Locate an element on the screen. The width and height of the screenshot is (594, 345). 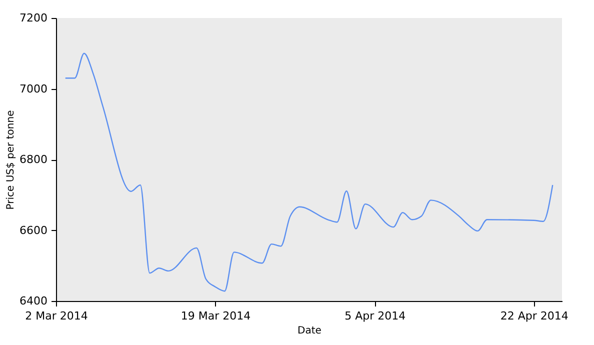
y-axis-title: Price US$ per tonne is located at coordinates (11, 160).